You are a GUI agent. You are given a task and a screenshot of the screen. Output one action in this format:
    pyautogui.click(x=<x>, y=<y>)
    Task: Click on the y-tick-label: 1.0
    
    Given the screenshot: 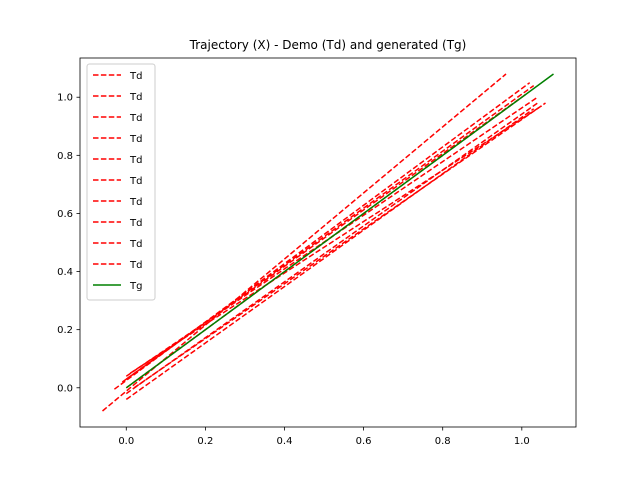 What is the action you would take?
    pyautogui.click(x=65, y=98)
    